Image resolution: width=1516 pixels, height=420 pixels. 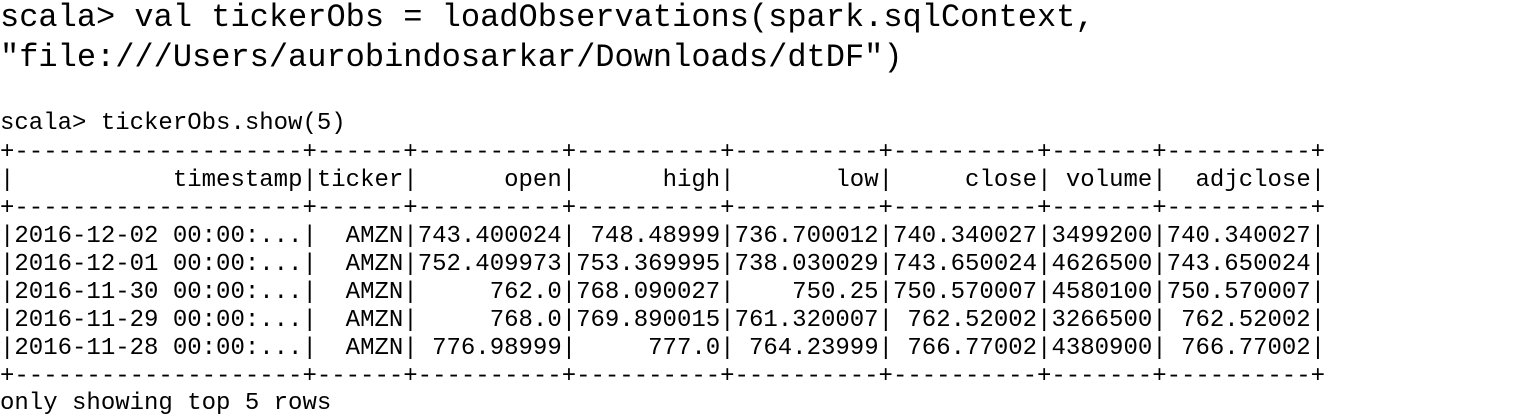 What do you see at coordinates (691, 180) in the screenshot?
I see `cell: high` at bounding box center [691, 180].